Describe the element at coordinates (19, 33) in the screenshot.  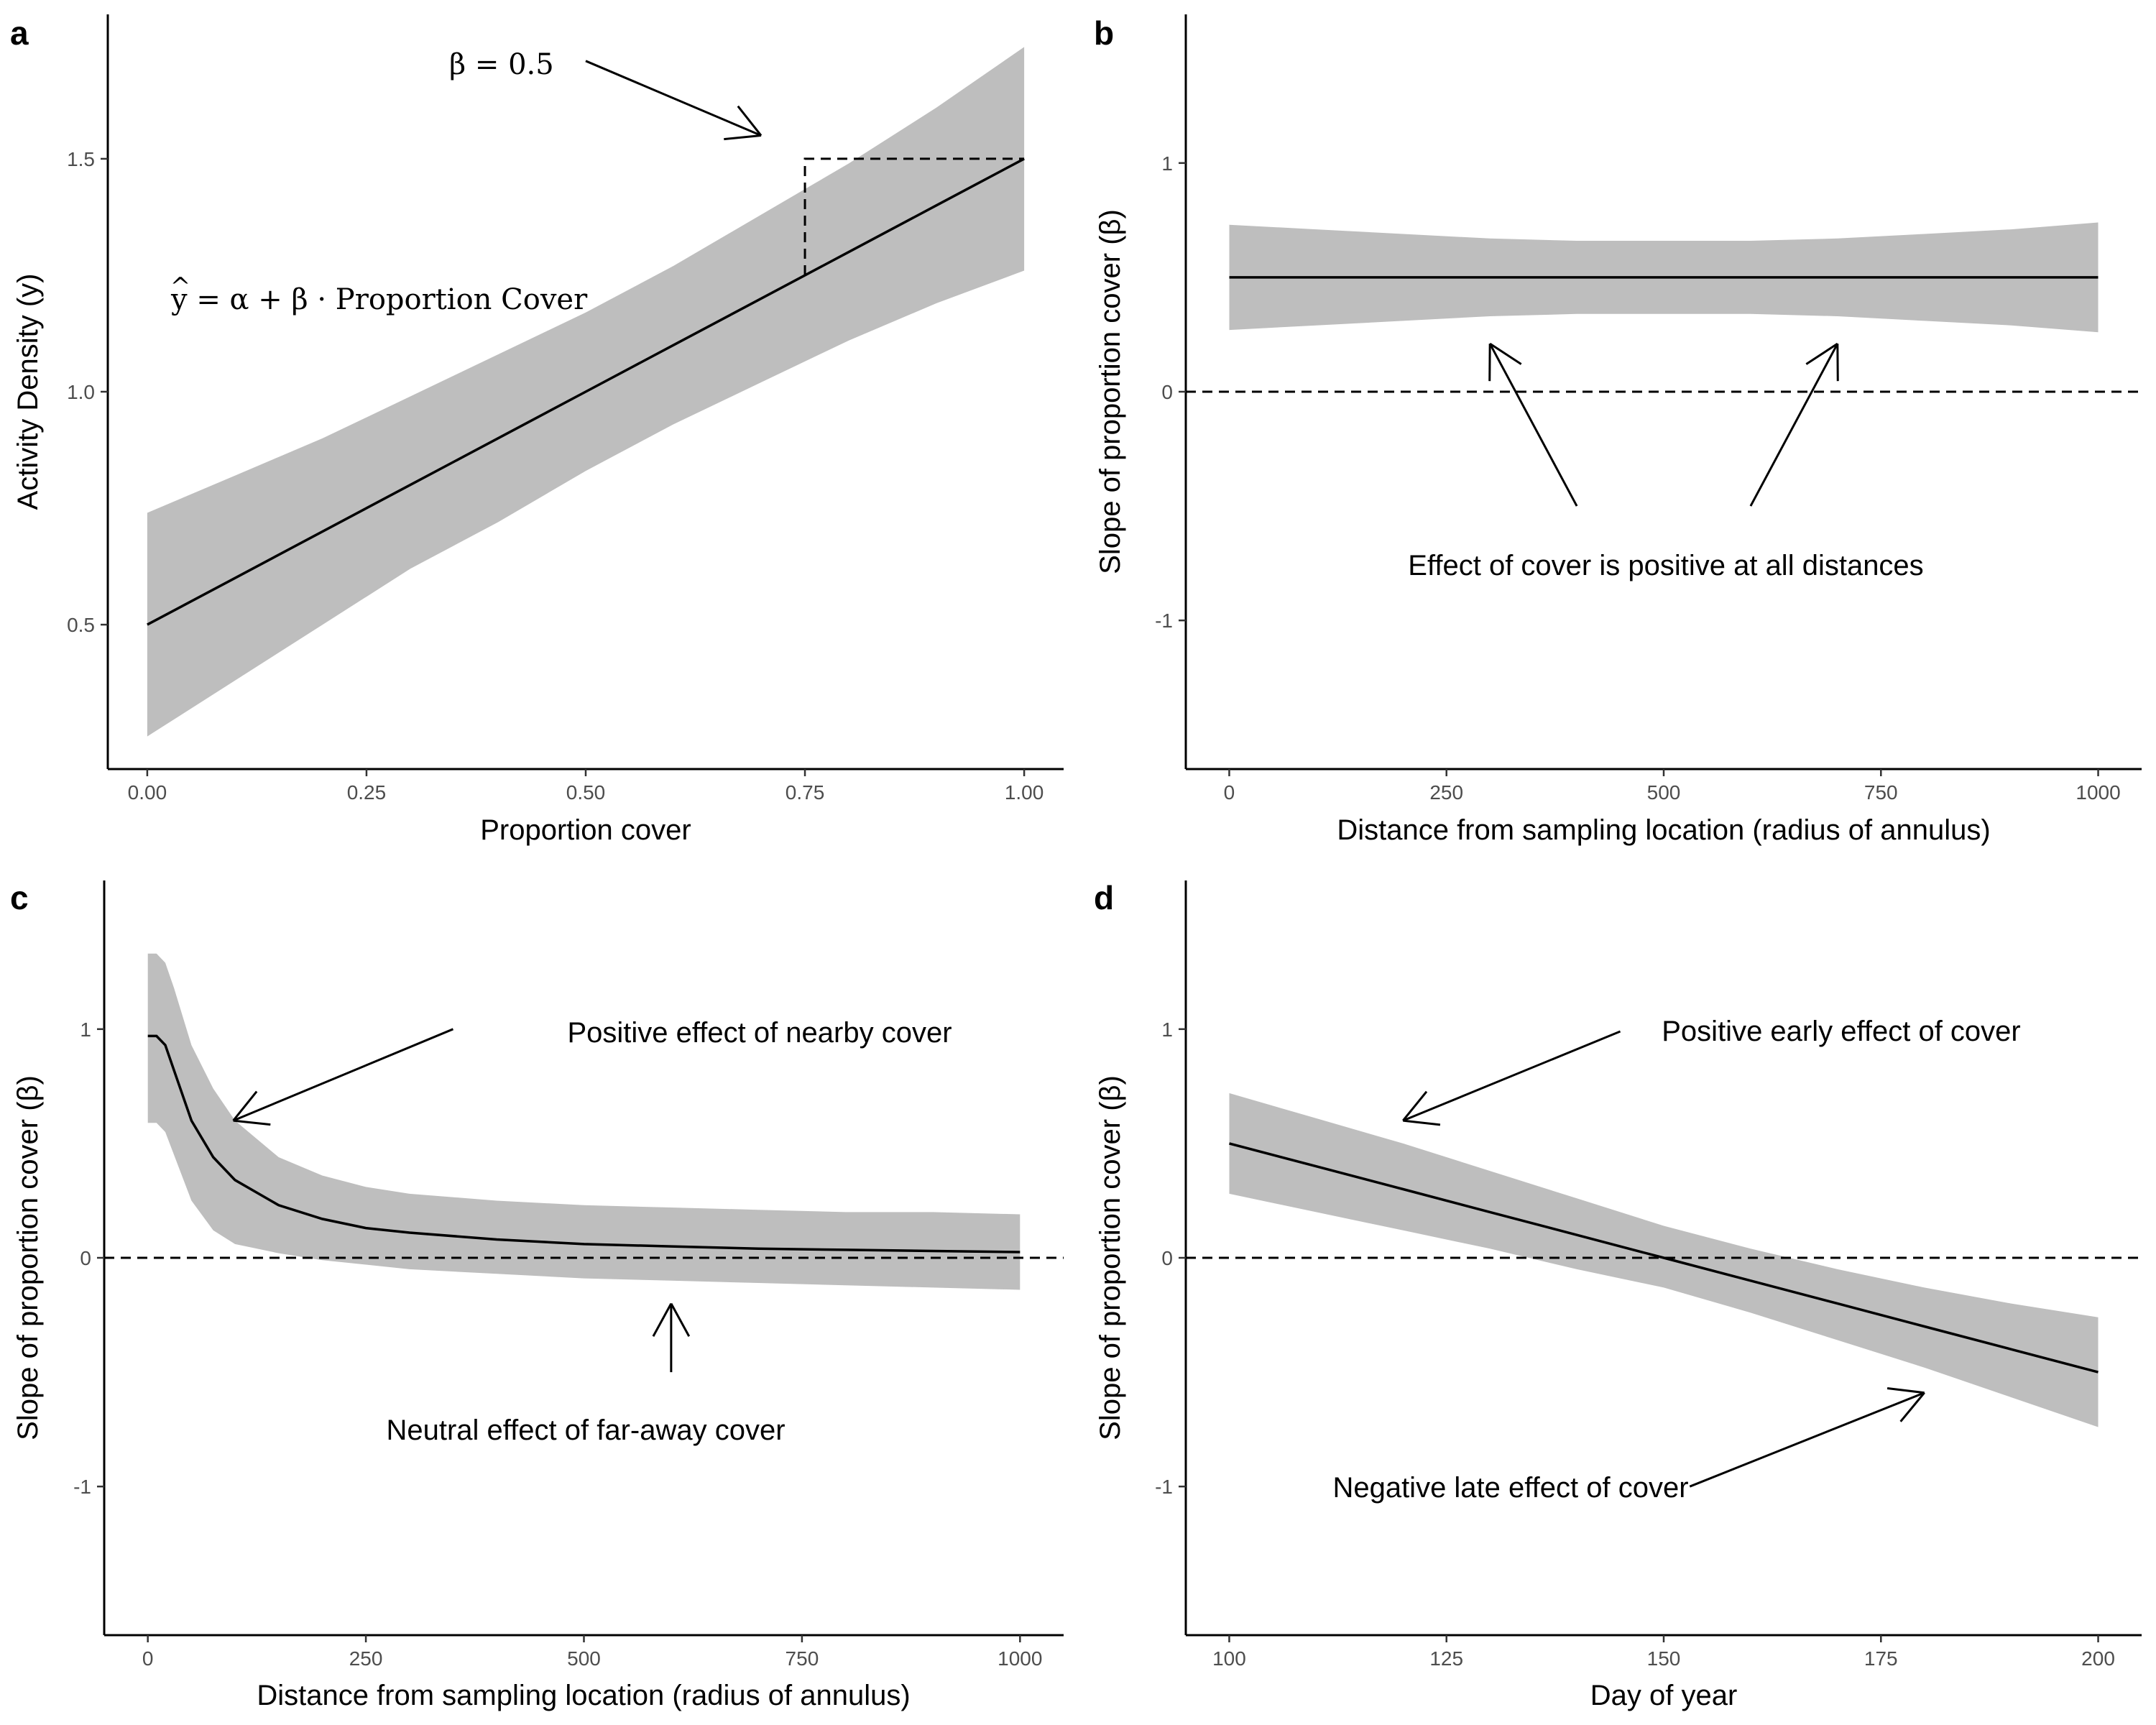
I see `panel-a-tag: a` at that location.